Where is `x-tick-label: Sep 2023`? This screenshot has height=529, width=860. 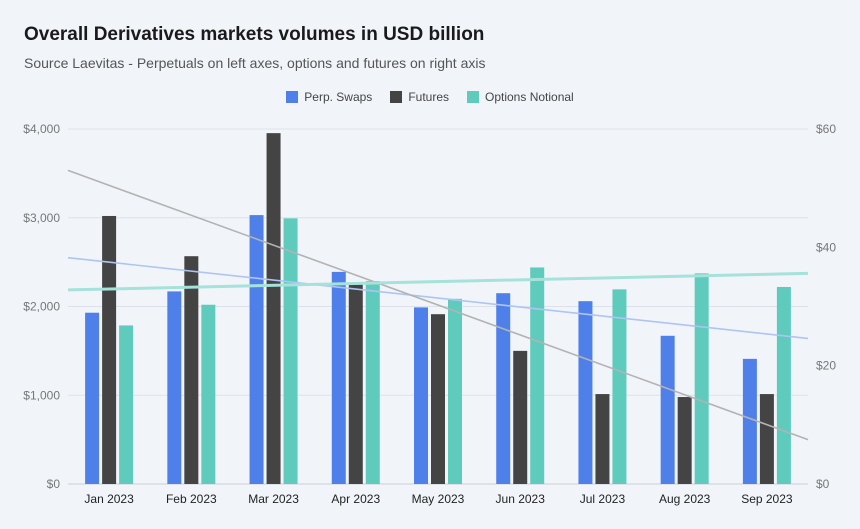
x-tick-label: Sep 2023 is located at coordinates (767, 499).